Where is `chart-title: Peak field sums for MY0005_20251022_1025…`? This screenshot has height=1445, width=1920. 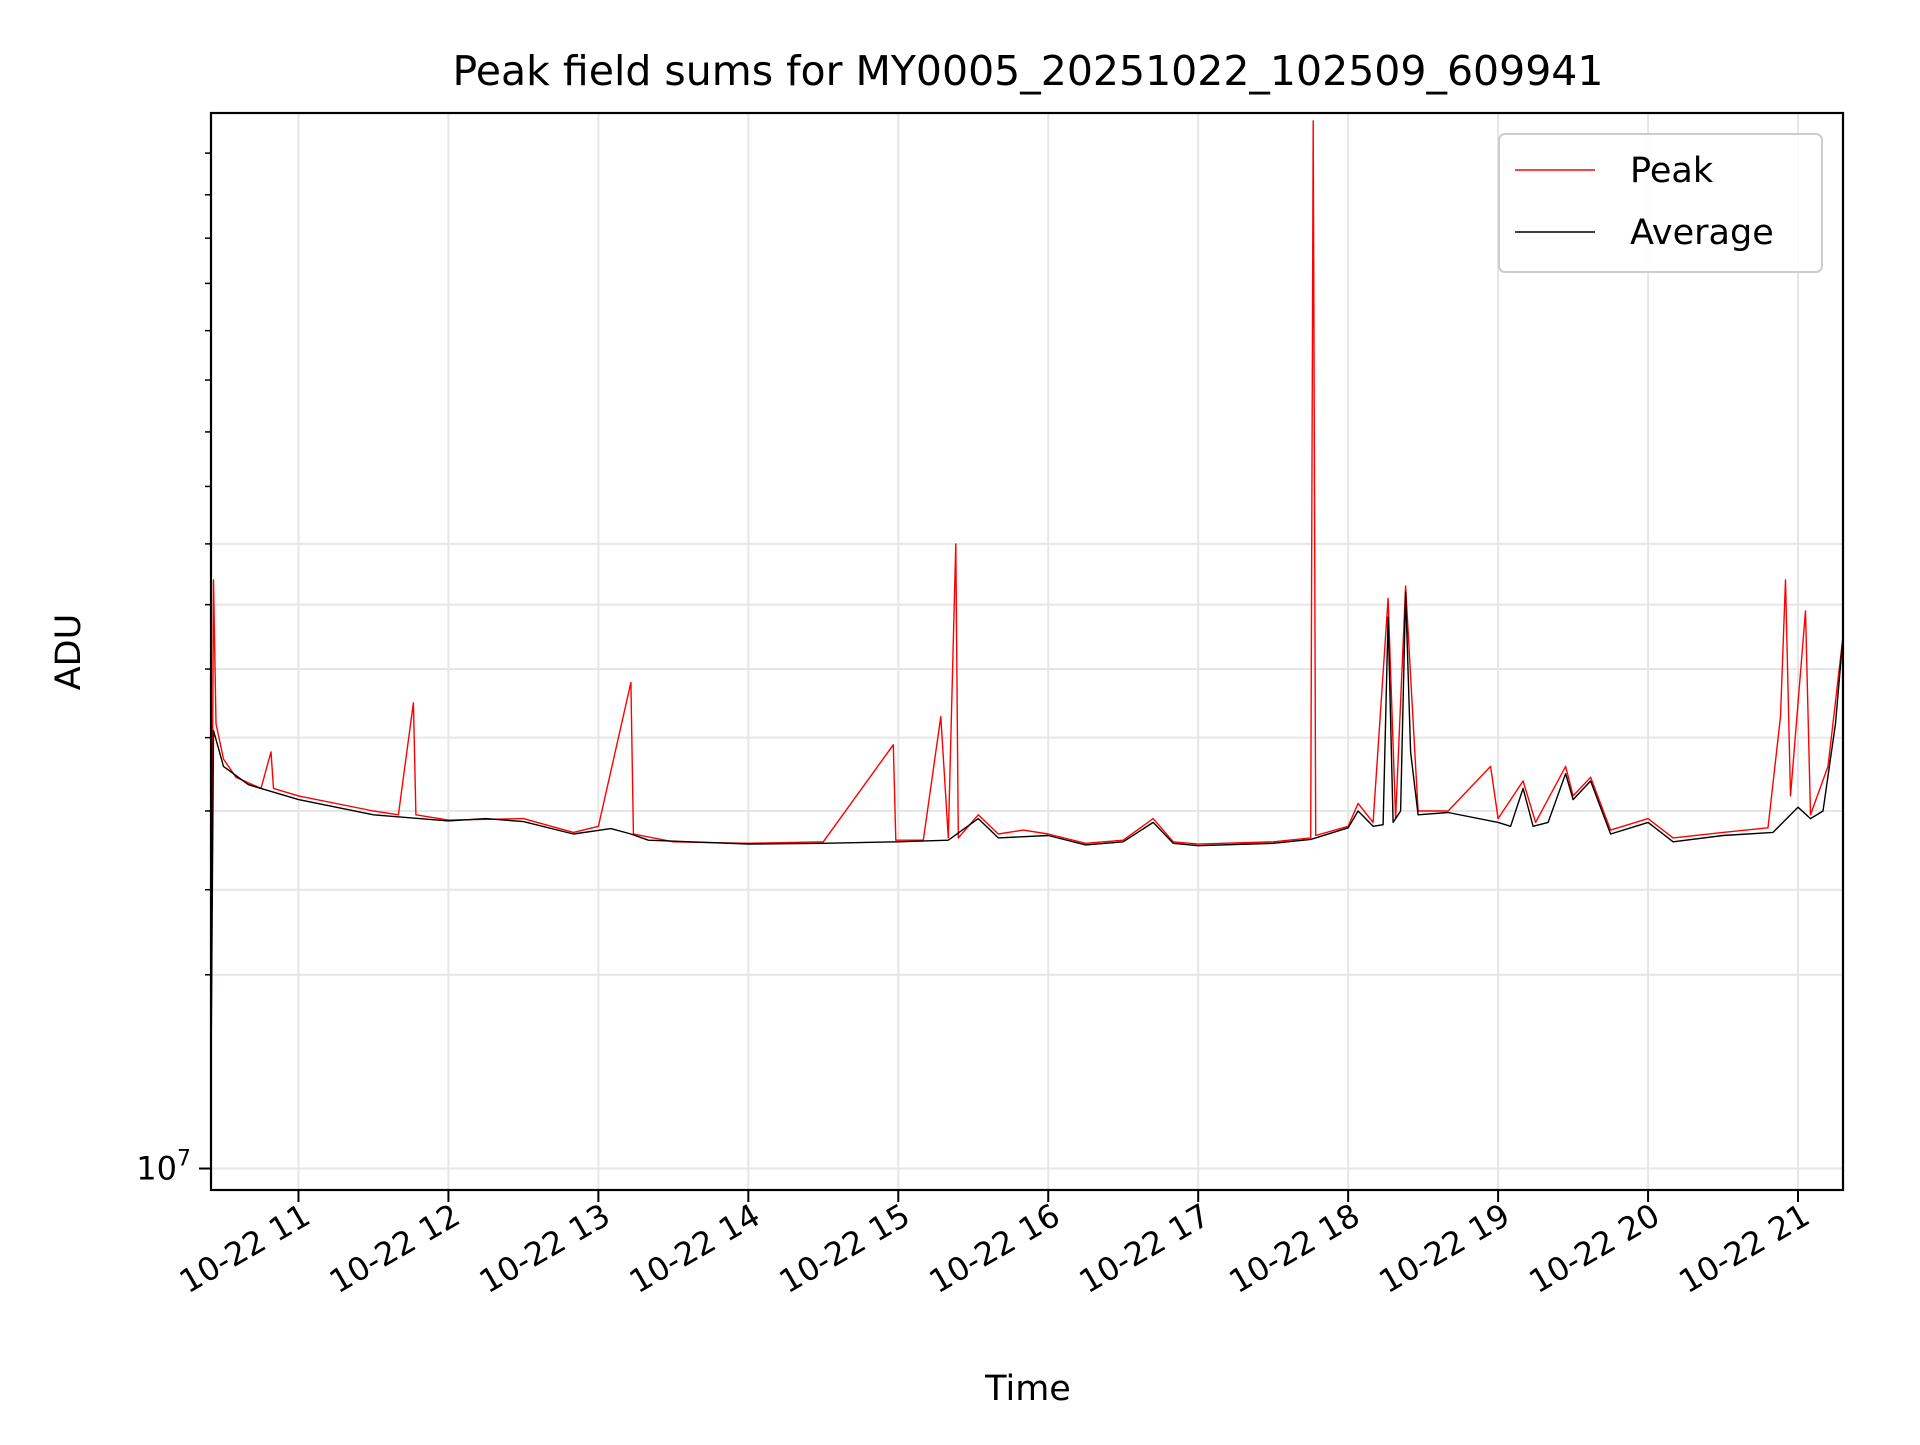
chart-title: Peak field sums for MY0005_20251022_1025… is located at coordinates (1028, 71).